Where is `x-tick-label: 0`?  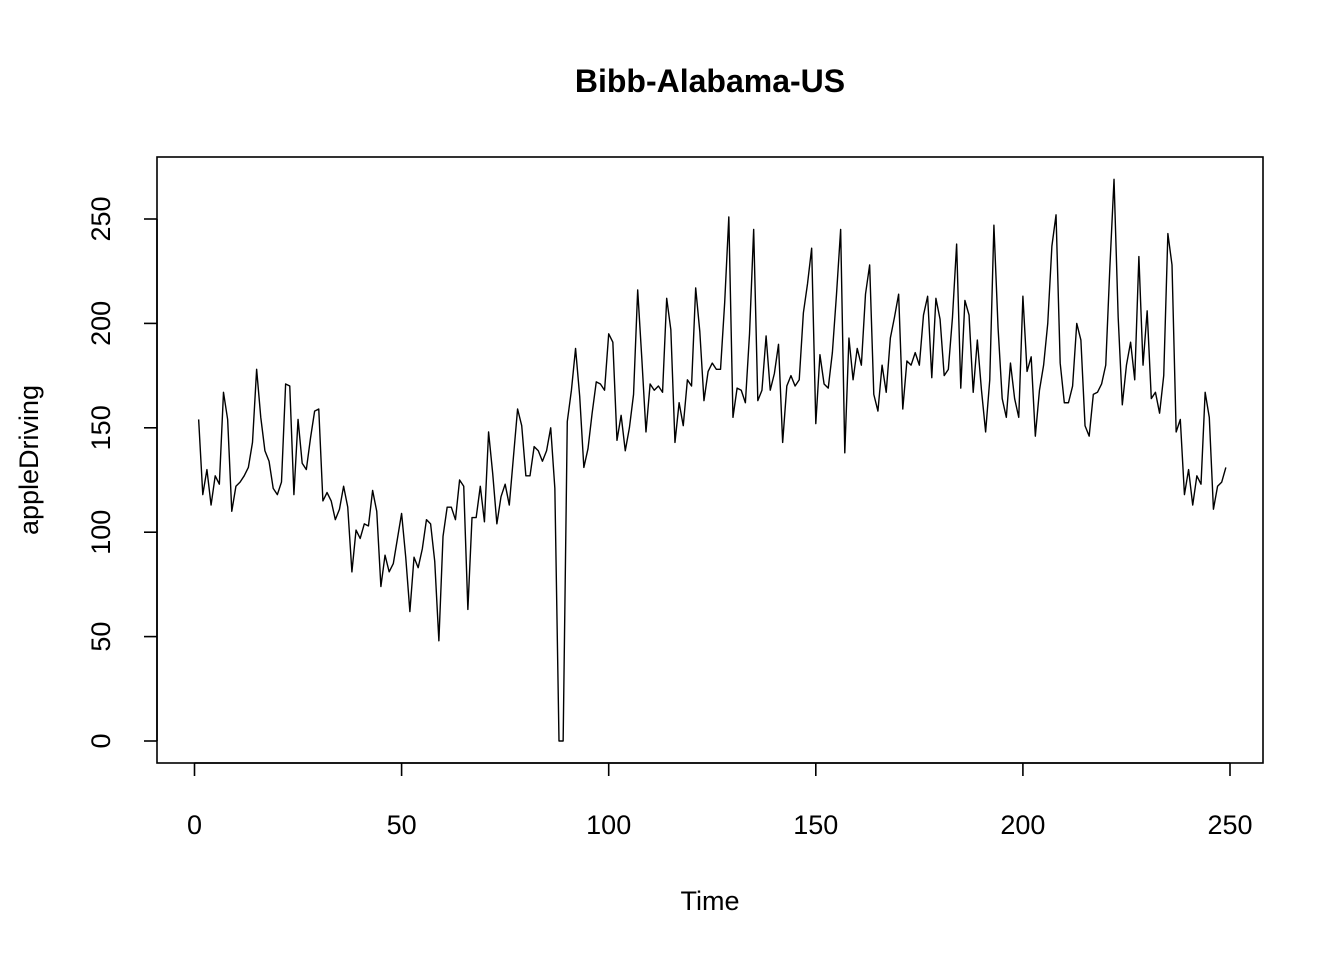
x-tick-label: 0 is located at coordinates (194, 825).